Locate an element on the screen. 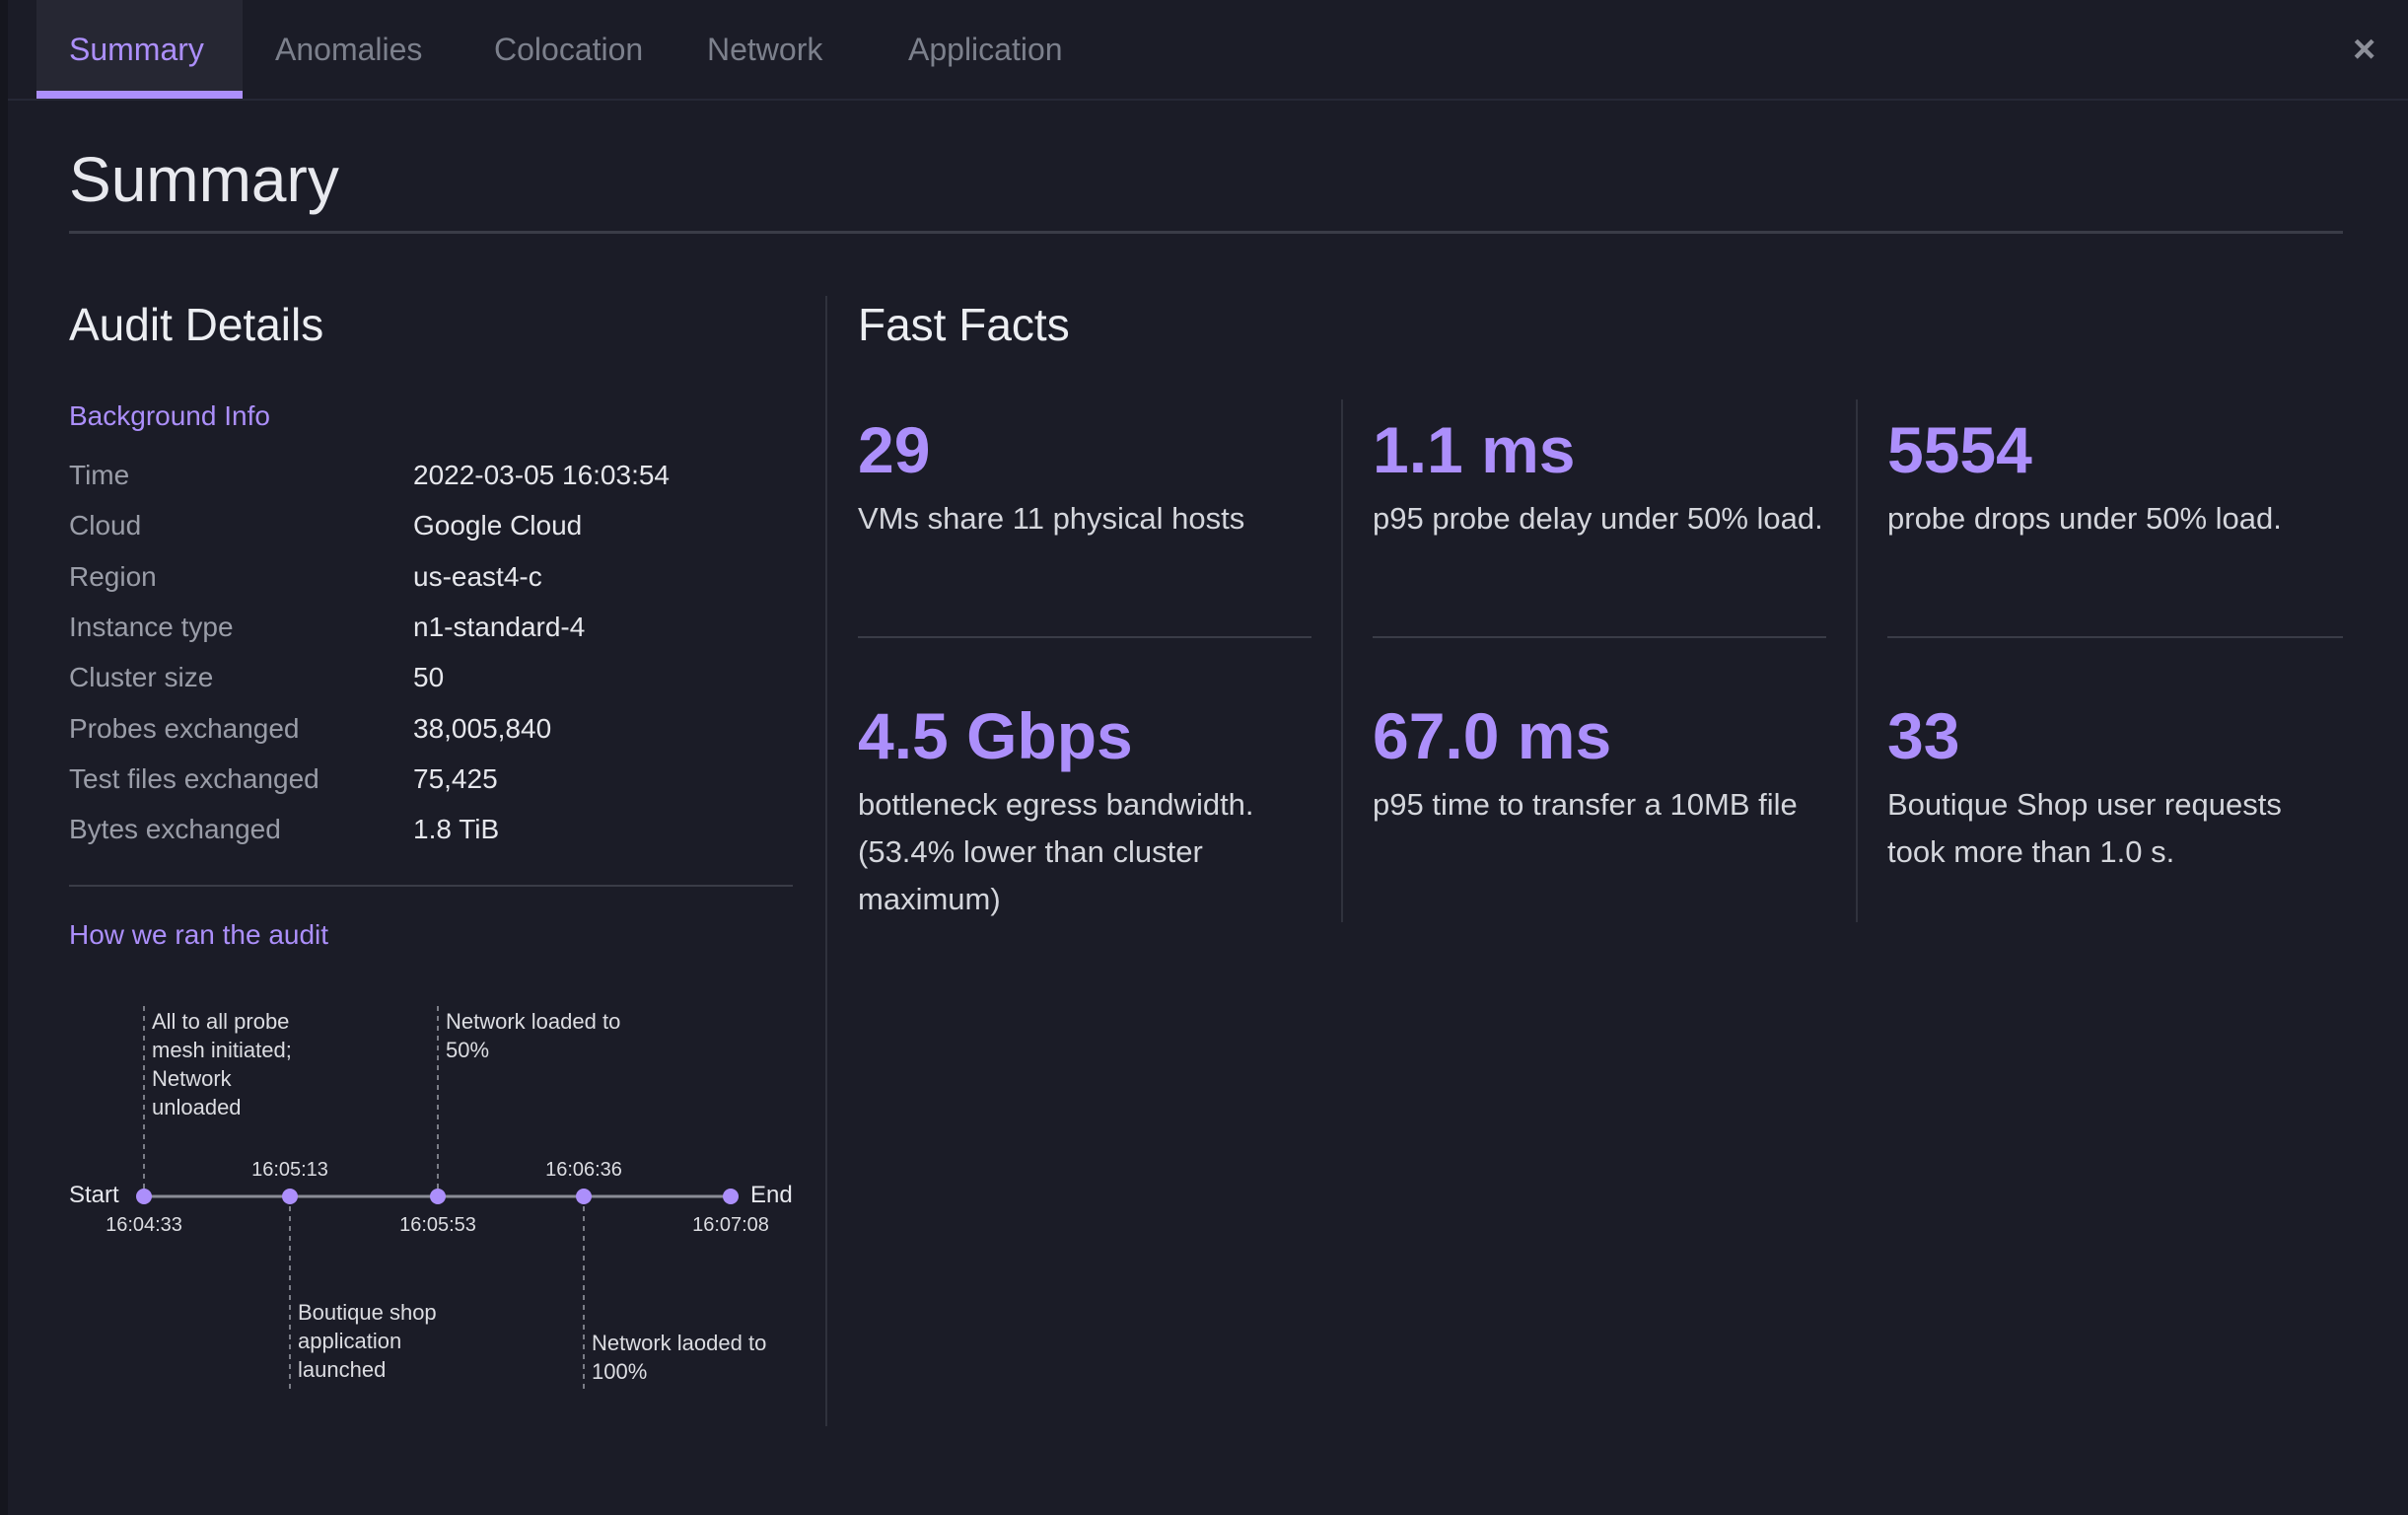  audit-row-label: Instance type is located at coordinates (151, 626).